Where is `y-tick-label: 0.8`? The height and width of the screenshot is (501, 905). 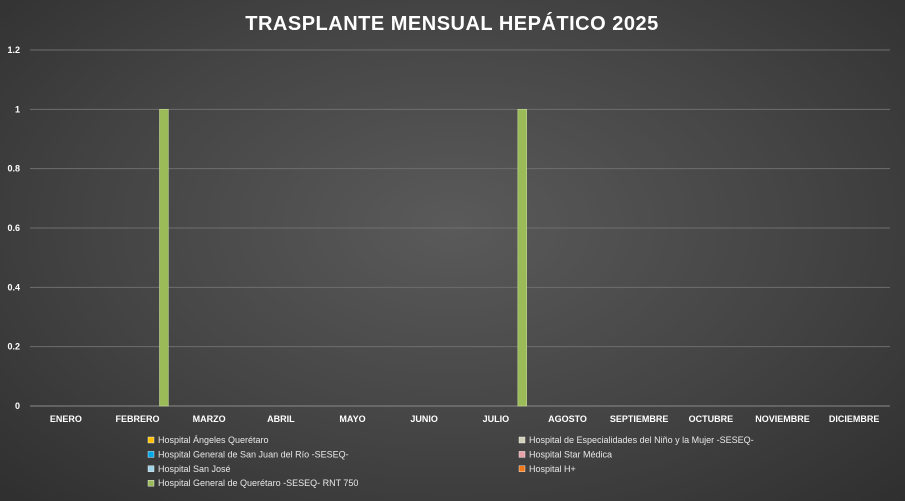 y-tick-label: 0.8 is located at coordinates (13, 169).